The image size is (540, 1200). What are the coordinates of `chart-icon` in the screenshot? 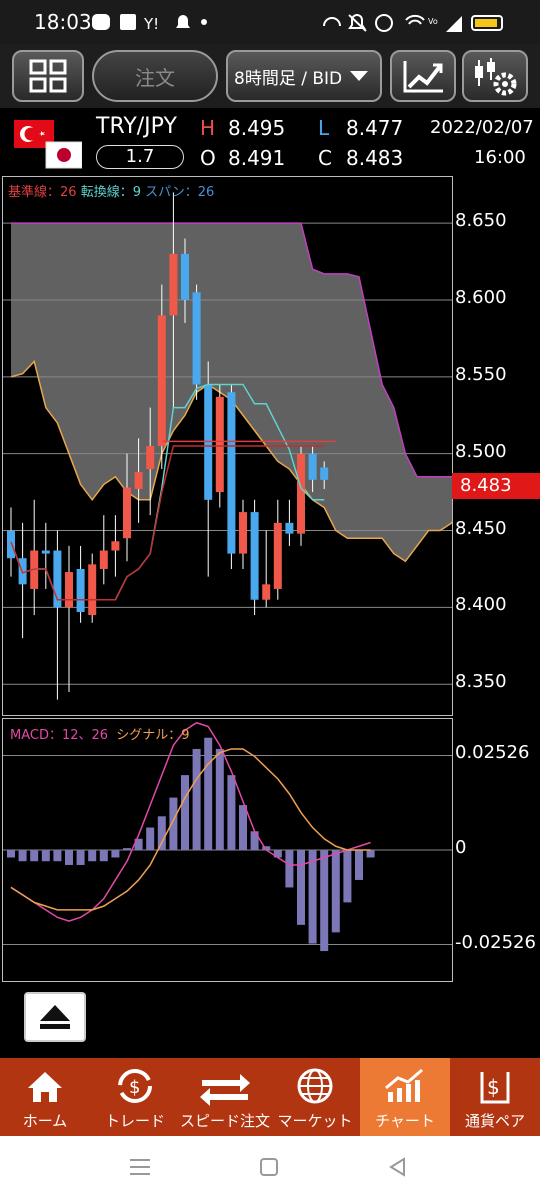 It's located at (404, 1085).